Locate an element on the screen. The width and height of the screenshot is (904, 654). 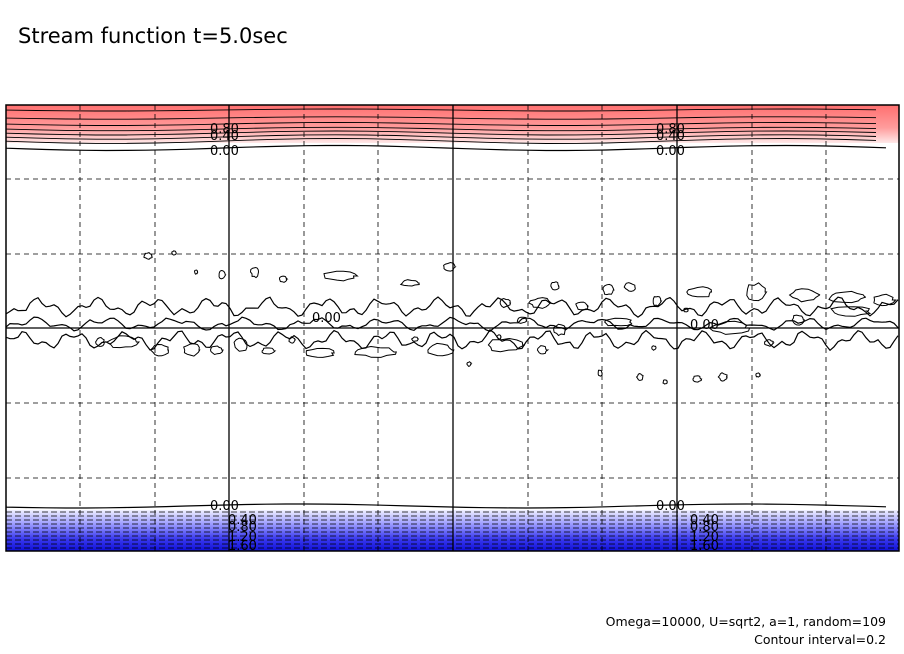
top-band-label-group-right: 0.80 0.40 0.00 is located at coordinates (670, 140).